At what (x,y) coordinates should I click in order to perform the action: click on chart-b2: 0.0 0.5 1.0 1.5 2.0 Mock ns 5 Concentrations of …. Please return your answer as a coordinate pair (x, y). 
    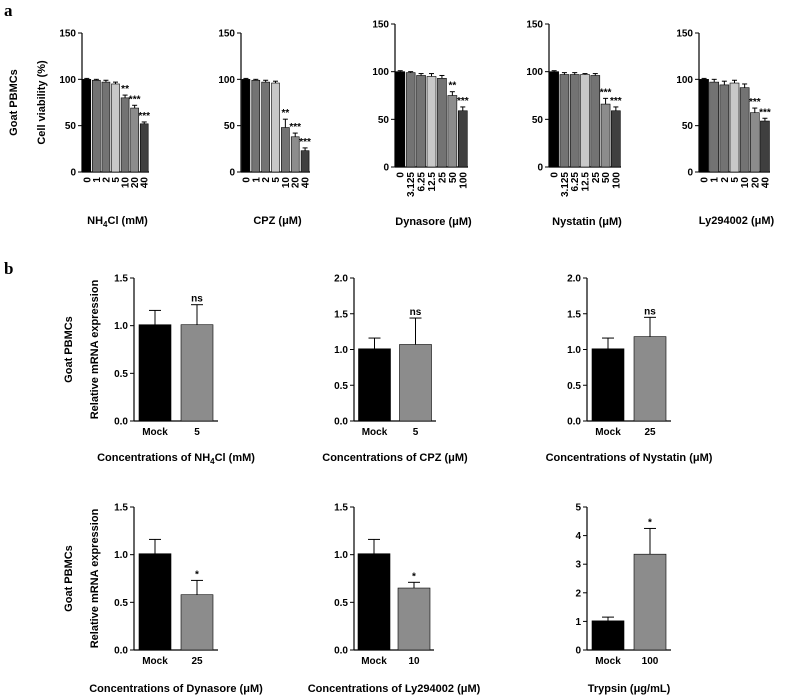
    Looking at the image, I should click on (395, 369).